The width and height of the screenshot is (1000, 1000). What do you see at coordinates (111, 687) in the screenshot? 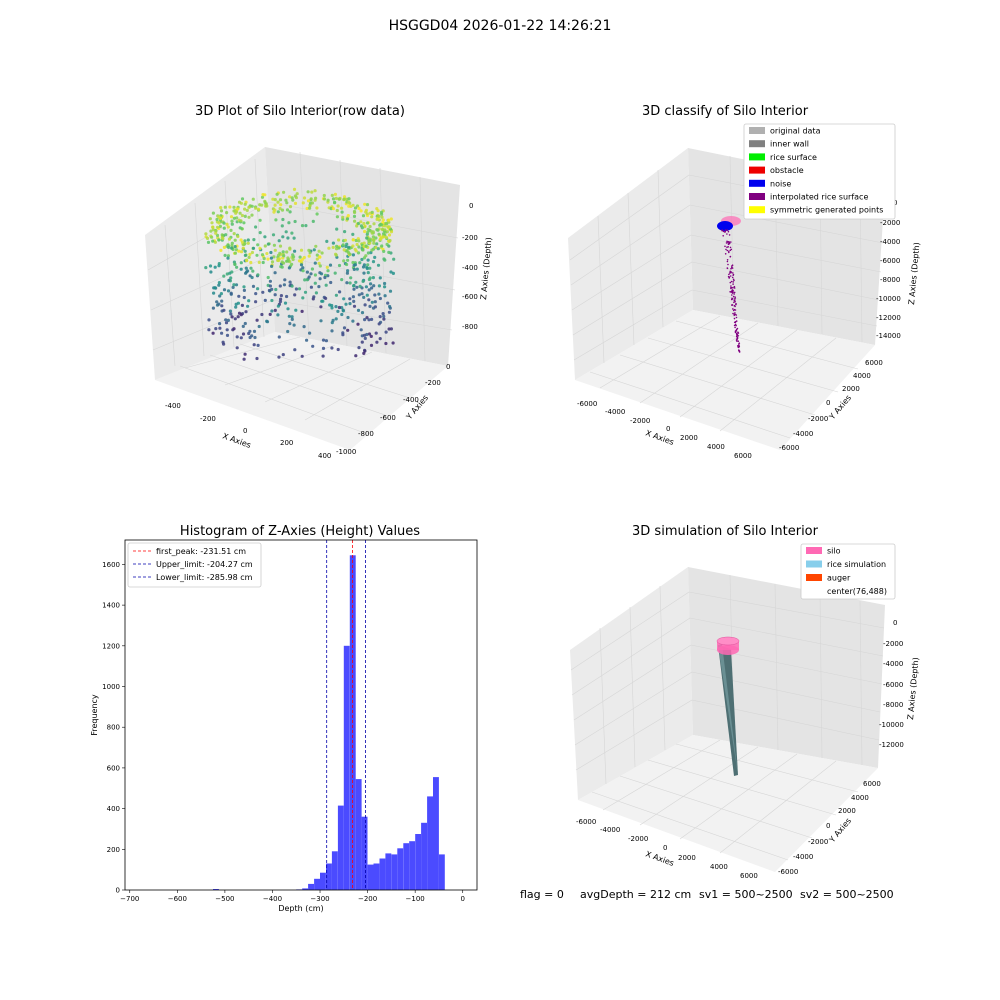
I see `histogram-ytick-label: 1000` at bounding box center [111, 687].